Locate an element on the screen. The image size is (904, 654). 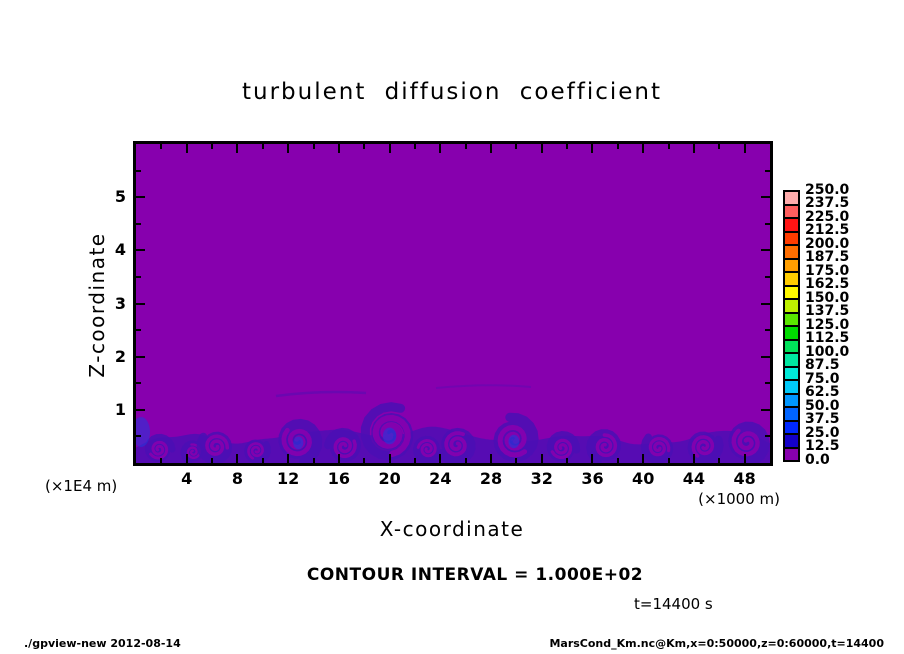
colorbar-level-label: 200.0 is located at coordinates (827, 243).